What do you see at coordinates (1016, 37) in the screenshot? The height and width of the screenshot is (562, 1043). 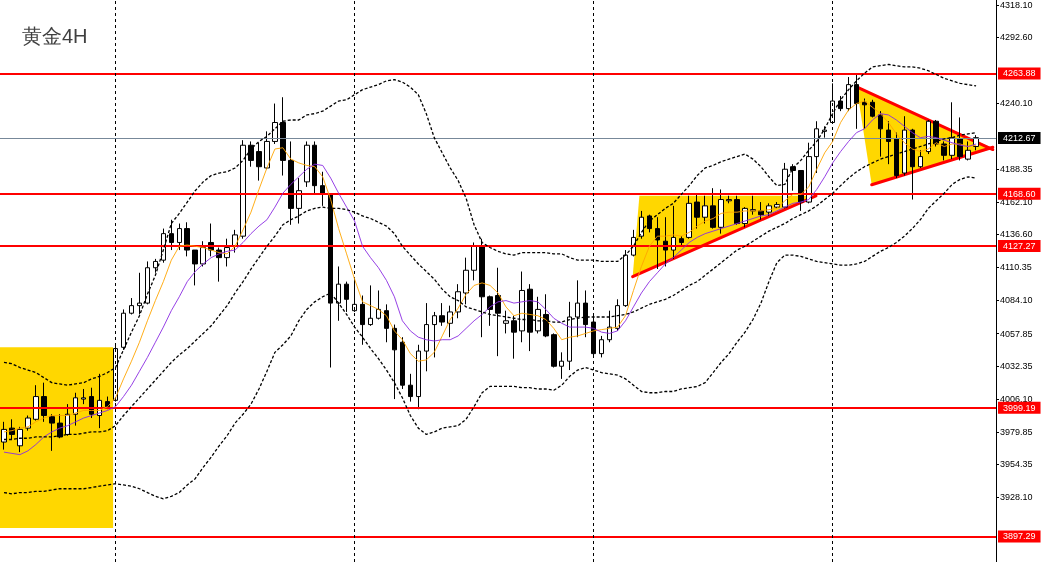 I see `y-tick-label: 4292.60` at bounding box center [1016, 37].